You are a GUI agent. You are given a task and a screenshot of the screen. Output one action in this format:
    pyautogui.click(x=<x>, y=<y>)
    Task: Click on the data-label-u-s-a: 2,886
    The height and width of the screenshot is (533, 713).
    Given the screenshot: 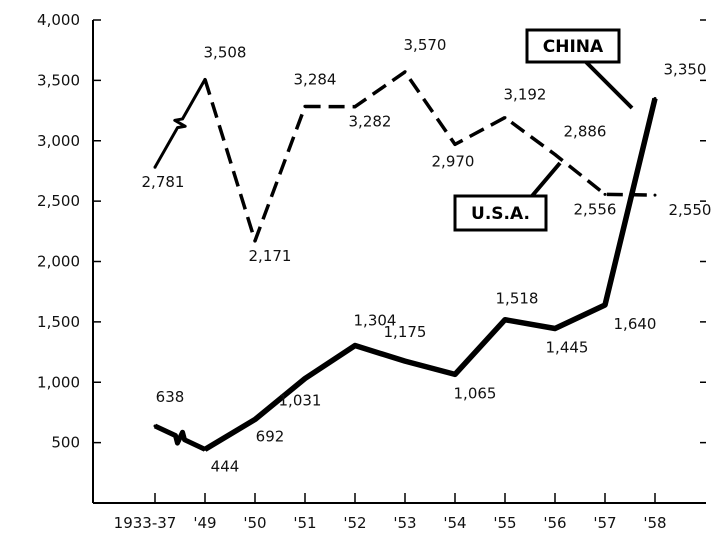 What is the action you would take?
    pyautogui.click(x=585, y=132)
    